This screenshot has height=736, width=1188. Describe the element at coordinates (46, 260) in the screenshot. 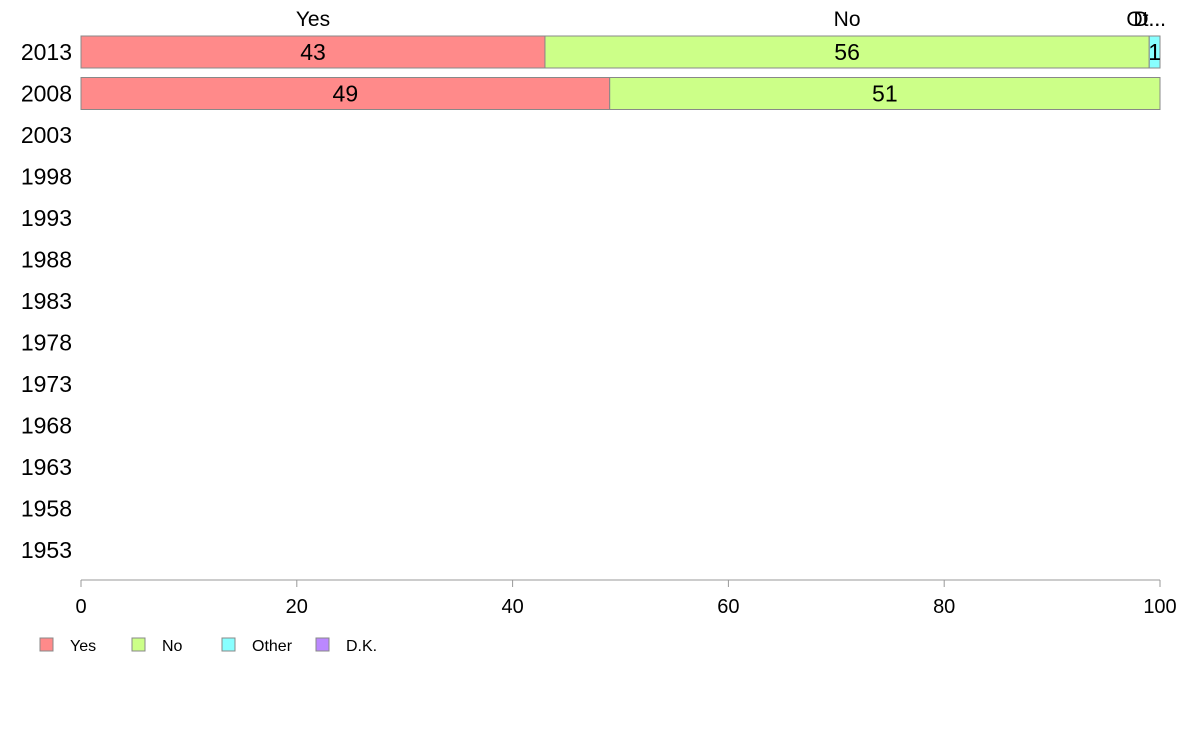

I see `y-tick-label: 1988` at that location.